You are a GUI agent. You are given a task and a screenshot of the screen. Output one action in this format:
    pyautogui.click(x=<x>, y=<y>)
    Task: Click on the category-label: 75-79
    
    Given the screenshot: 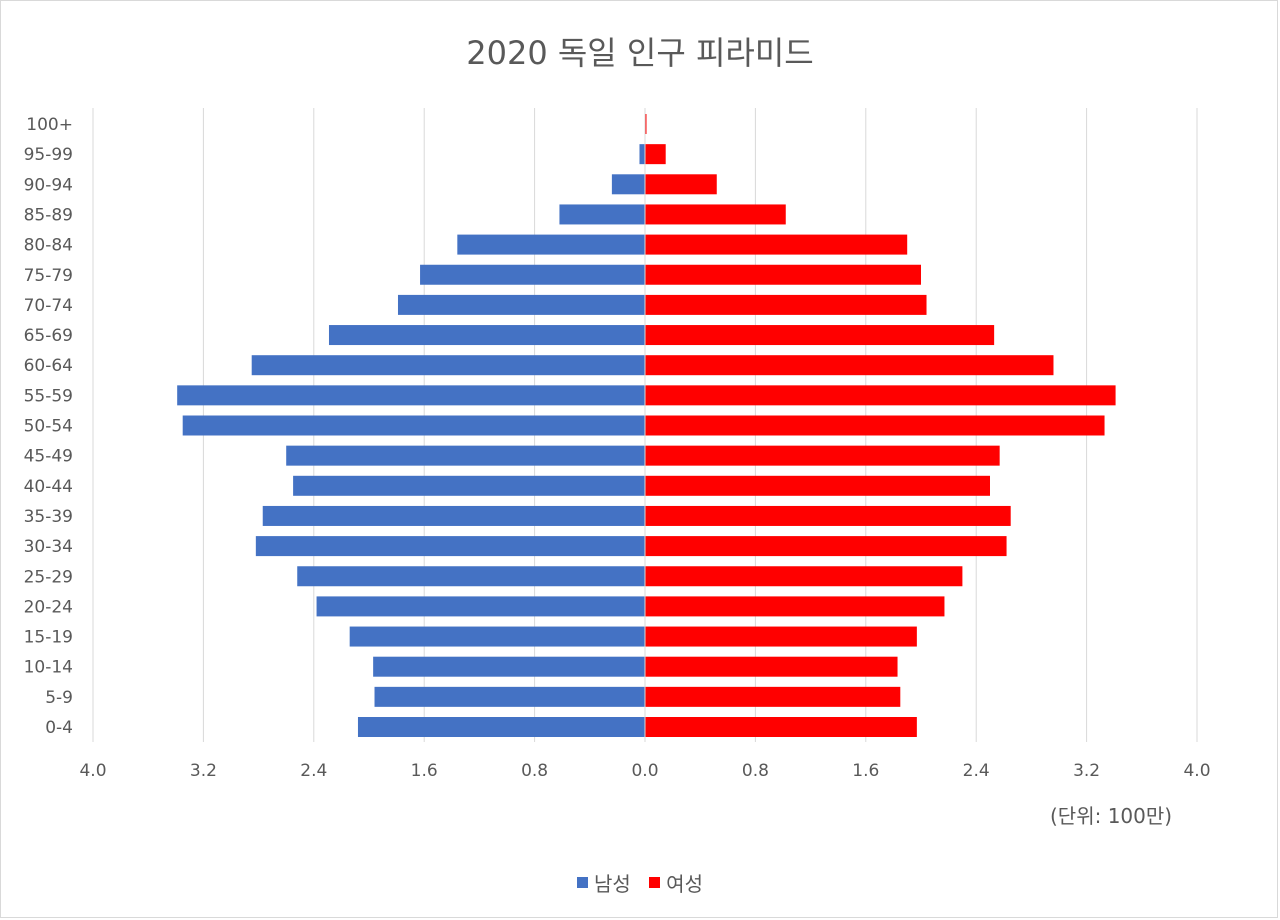 What is the action you would take?
    pyautogui.click(x=48, y=276)
    